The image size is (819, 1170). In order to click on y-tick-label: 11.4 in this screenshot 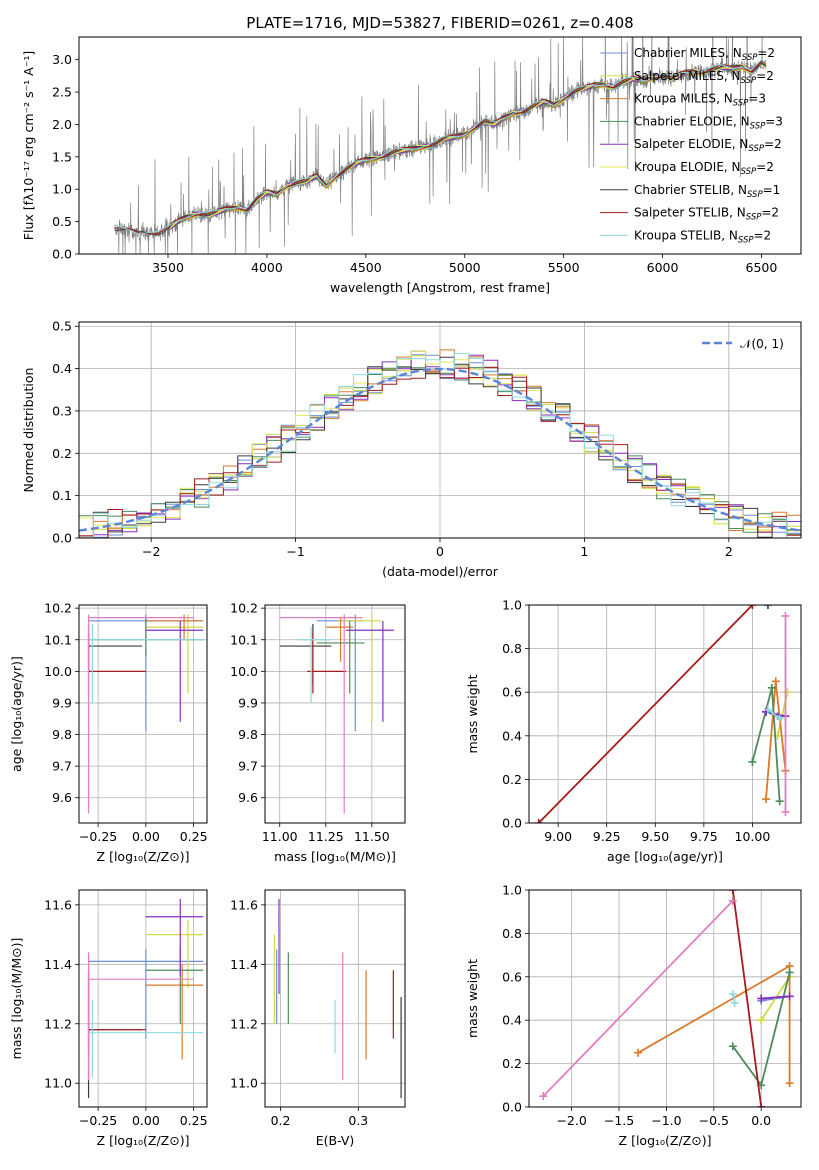, I will do `click(244, 964)`.